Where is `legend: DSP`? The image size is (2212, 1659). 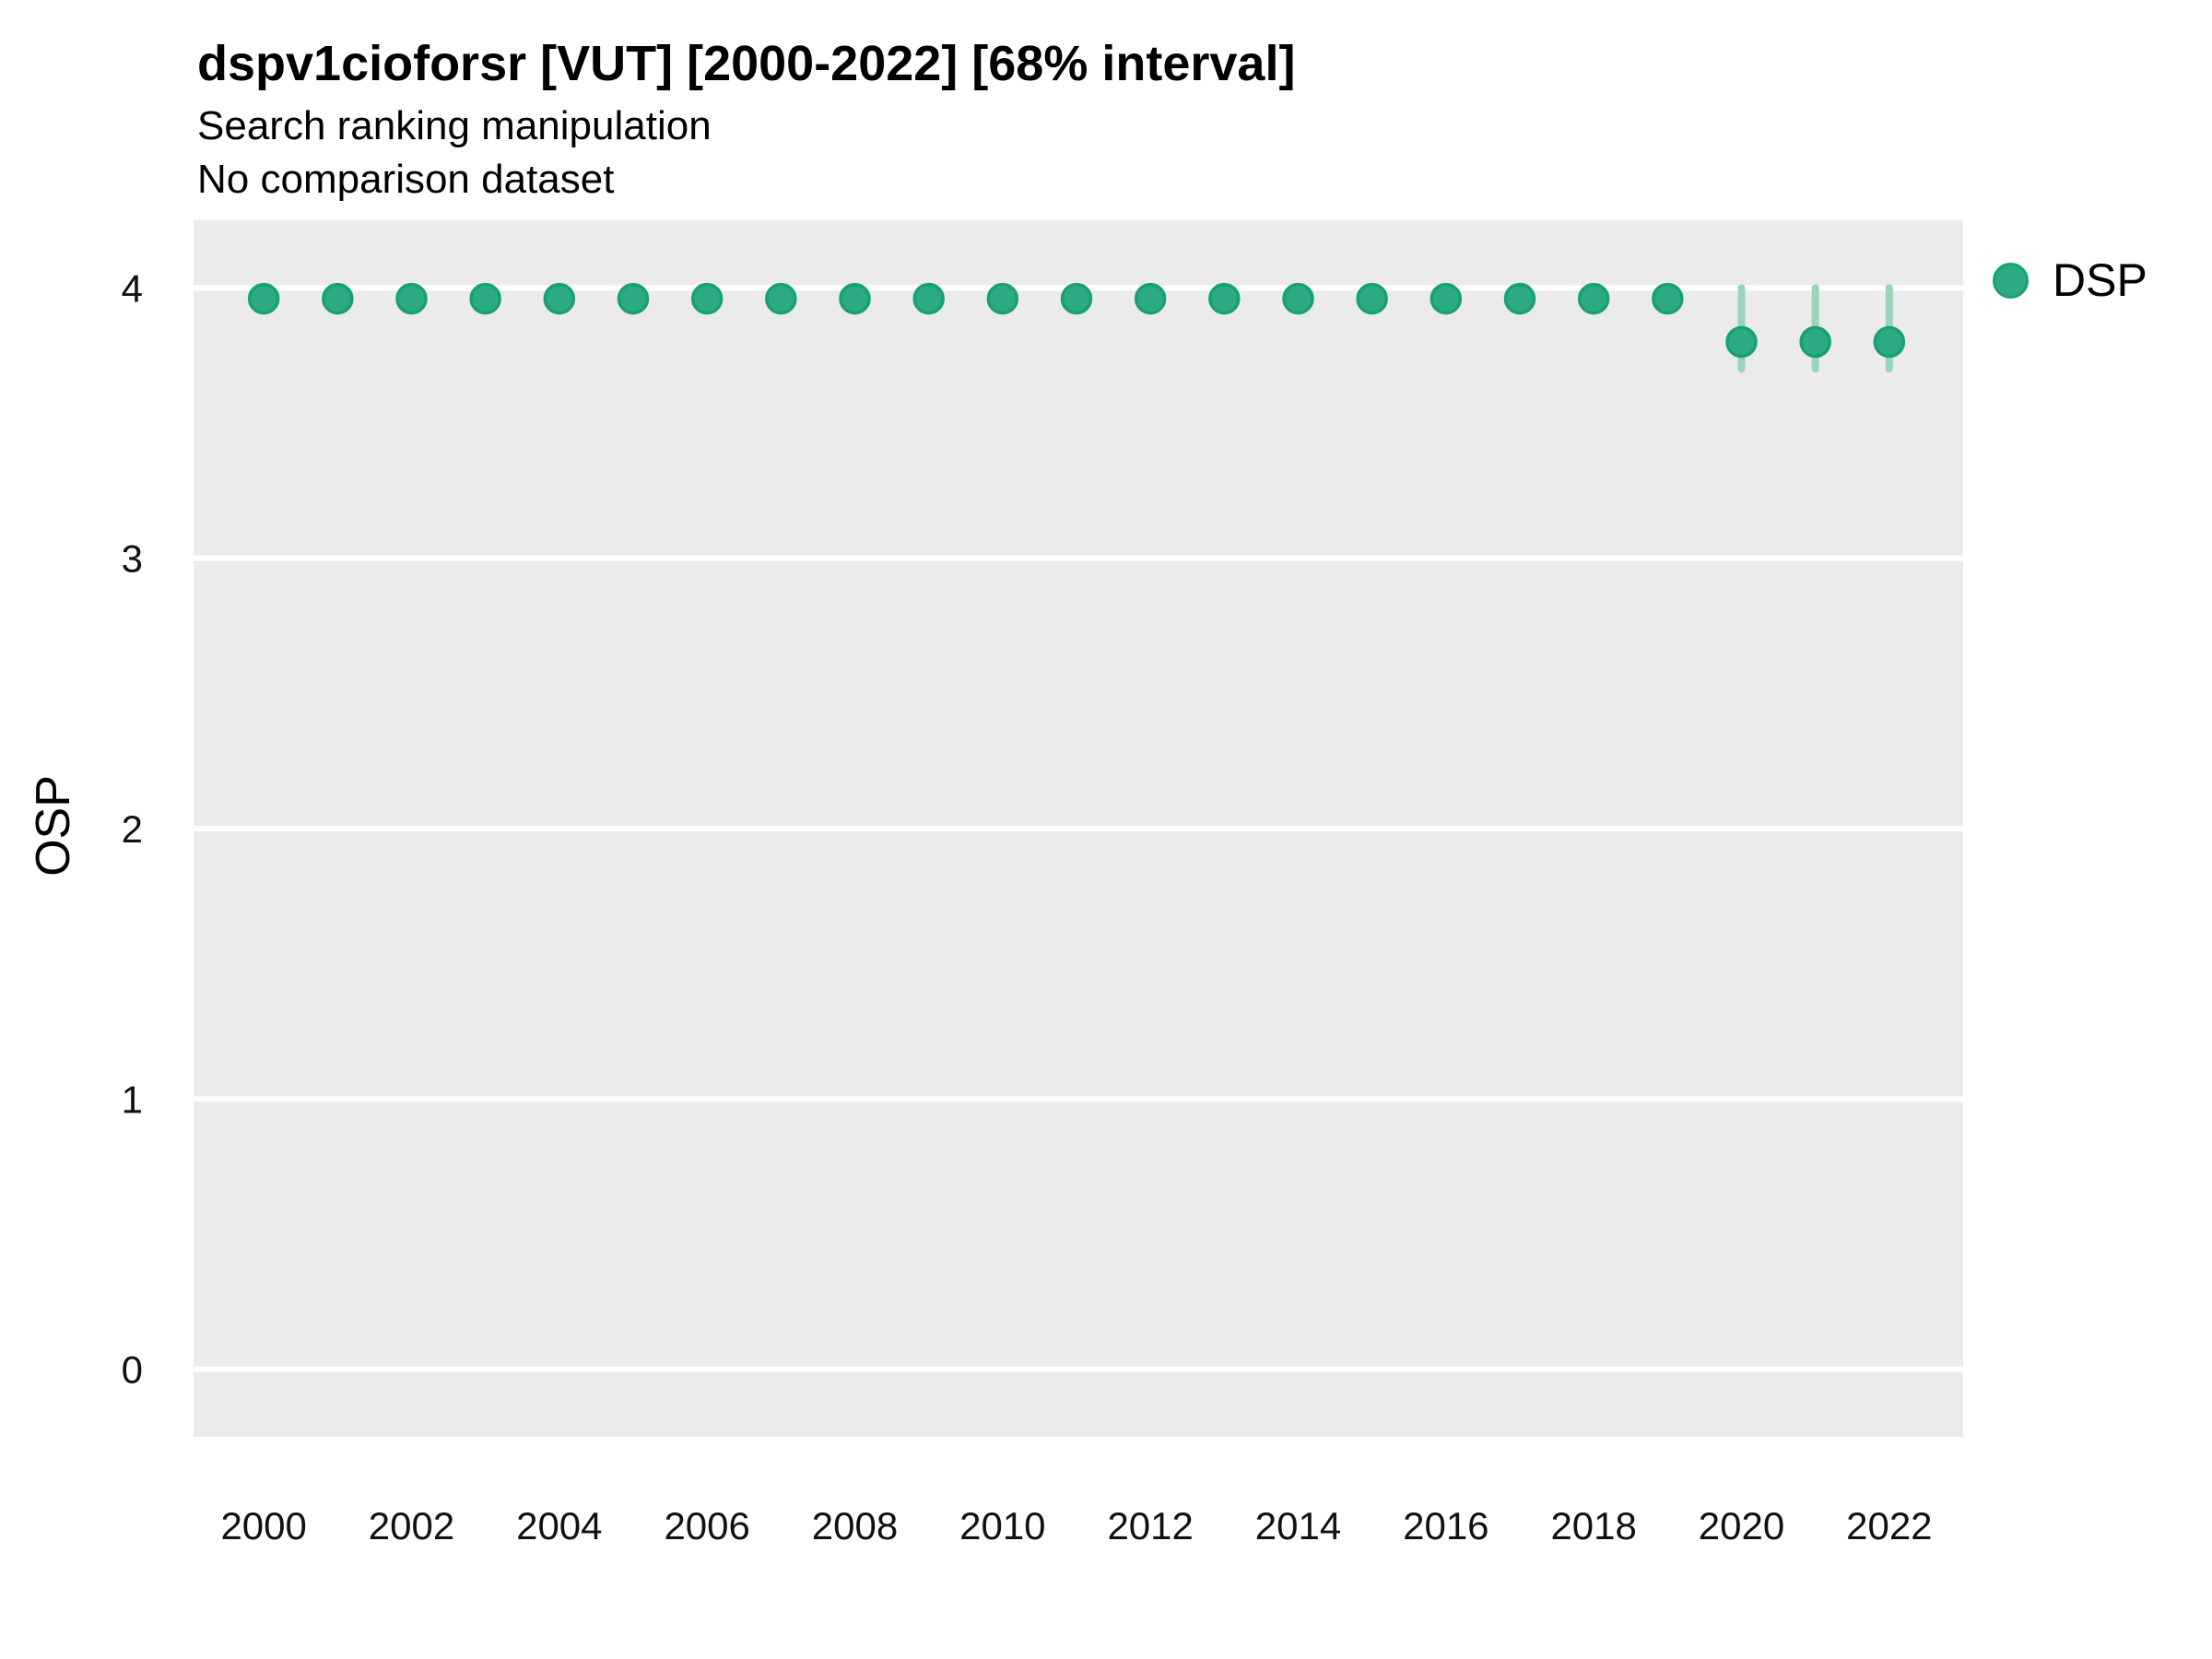 legend: DSP is located at coordinates (2070, 280).